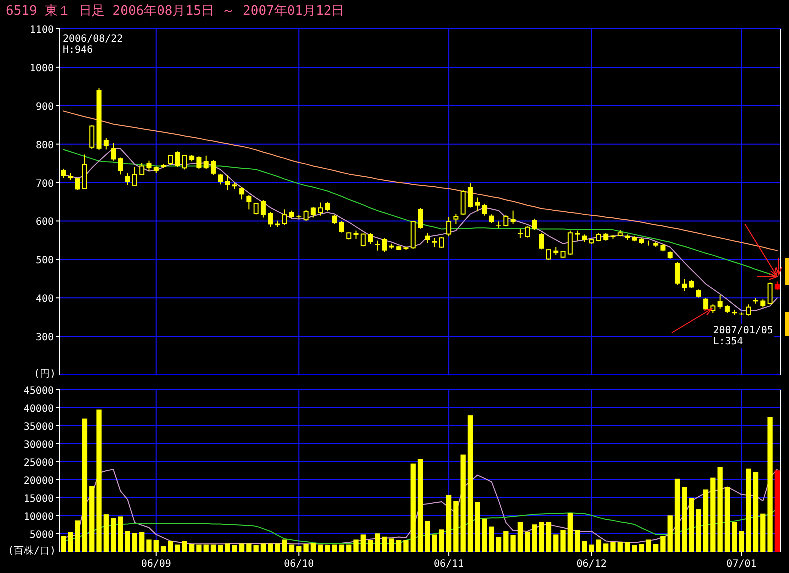 This screenshot has width=789, height=573. What do you see at coordinates (45, 107) in the screenshot?
I see `y-tick-label: 900` at bounding box center [45, 107].